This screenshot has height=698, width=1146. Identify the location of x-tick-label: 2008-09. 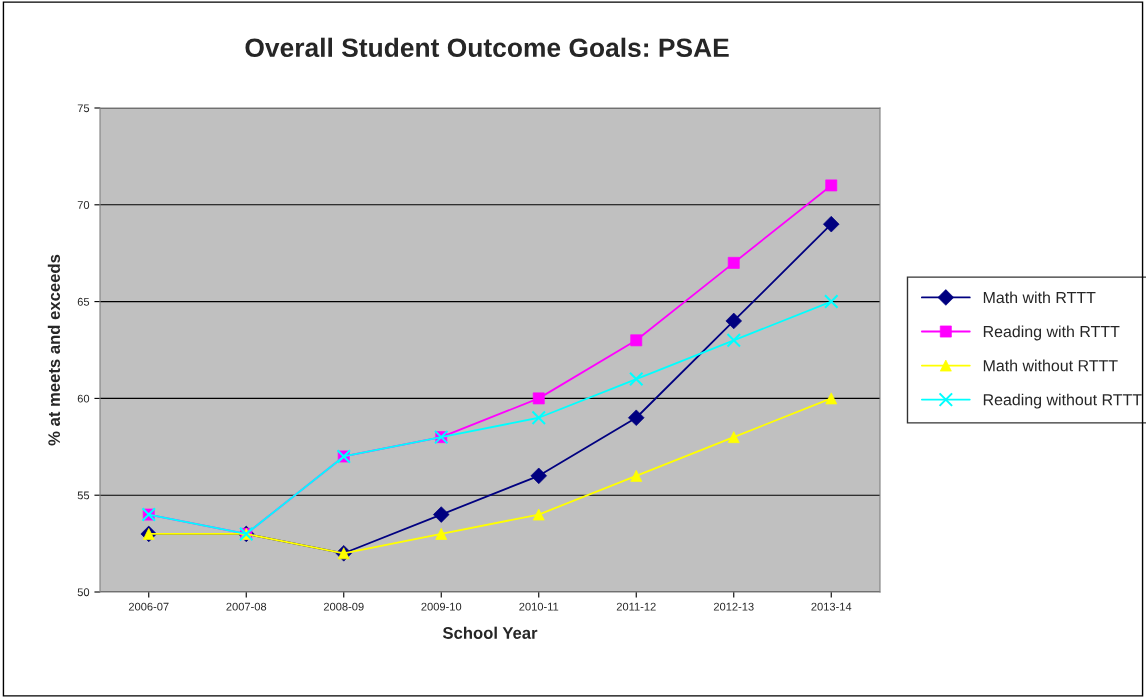
(343, 606).